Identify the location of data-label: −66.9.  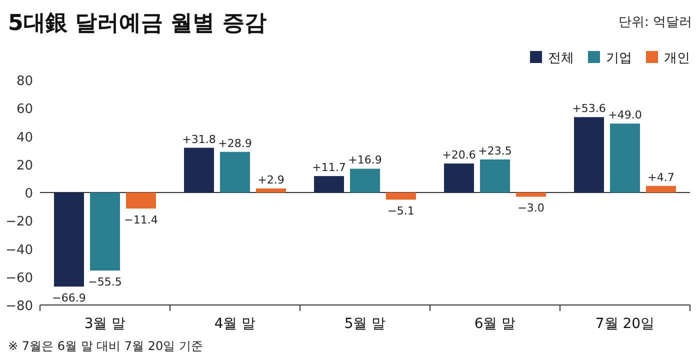
(69, 298).